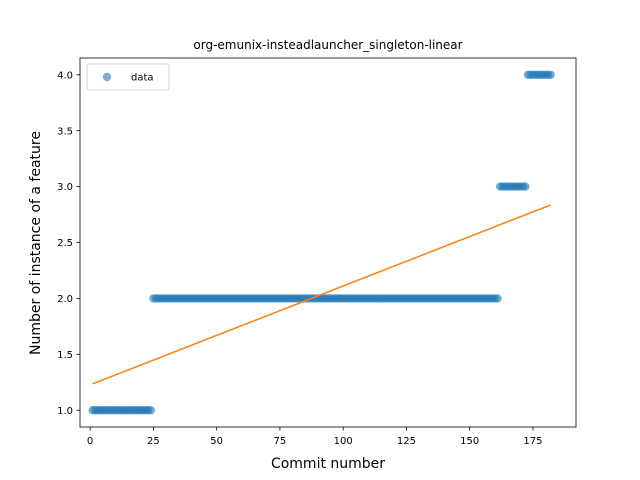 This screenshot has height=480, width=640. I want to click on y-tick-label: 2.0, so click(65, 299).